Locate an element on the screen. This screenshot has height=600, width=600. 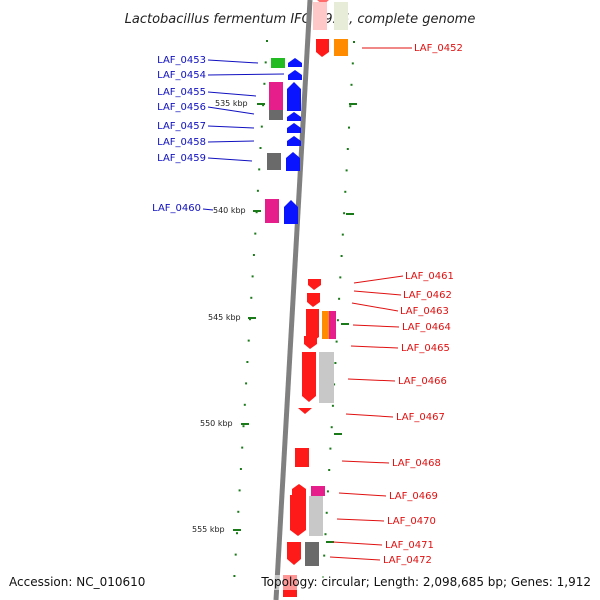
genome-backbone is located at coordinates (293, 300).